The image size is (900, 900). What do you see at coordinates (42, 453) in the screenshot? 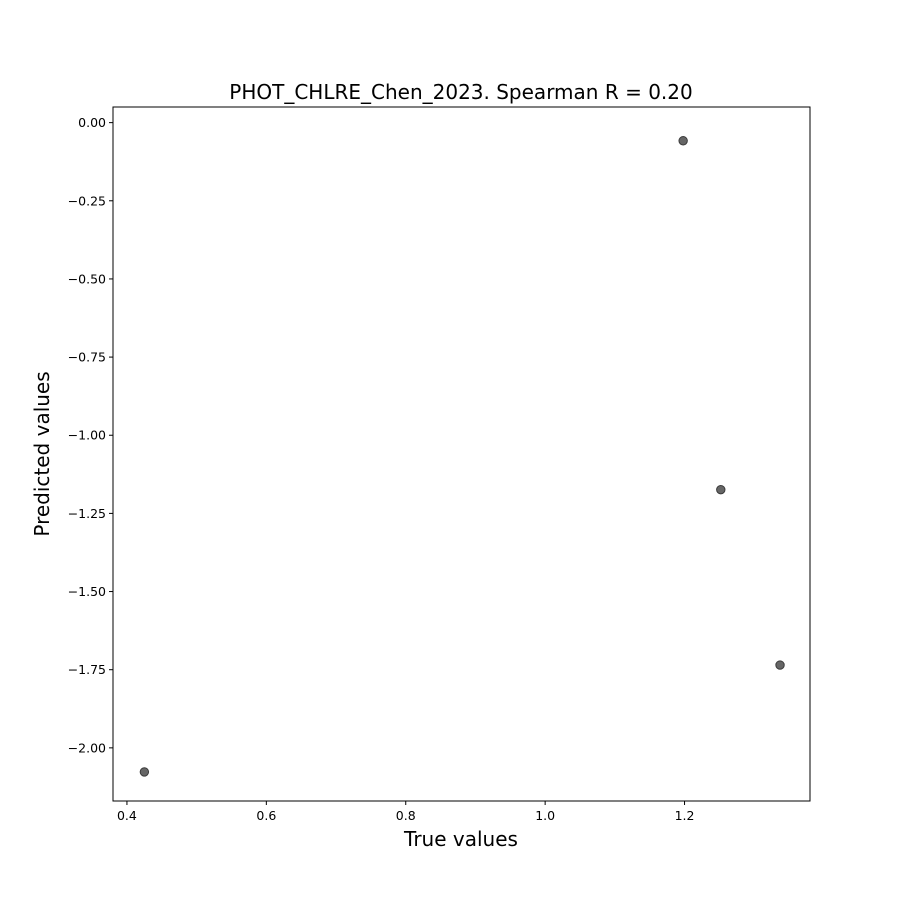
I see `y-axis-label: Predicted values` at bounding box center [42, 453].